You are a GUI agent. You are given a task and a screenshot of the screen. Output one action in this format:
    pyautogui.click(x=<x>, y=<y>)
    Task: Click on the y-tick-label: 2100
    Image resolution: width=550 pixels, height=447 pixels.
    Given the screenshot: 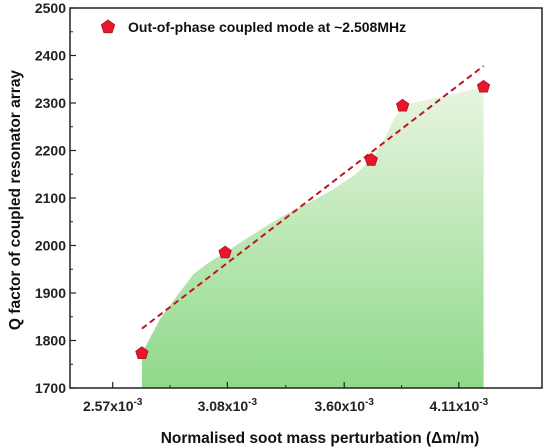 What is the action you would take?
    pyautogui.click(x=50, y=198)
    